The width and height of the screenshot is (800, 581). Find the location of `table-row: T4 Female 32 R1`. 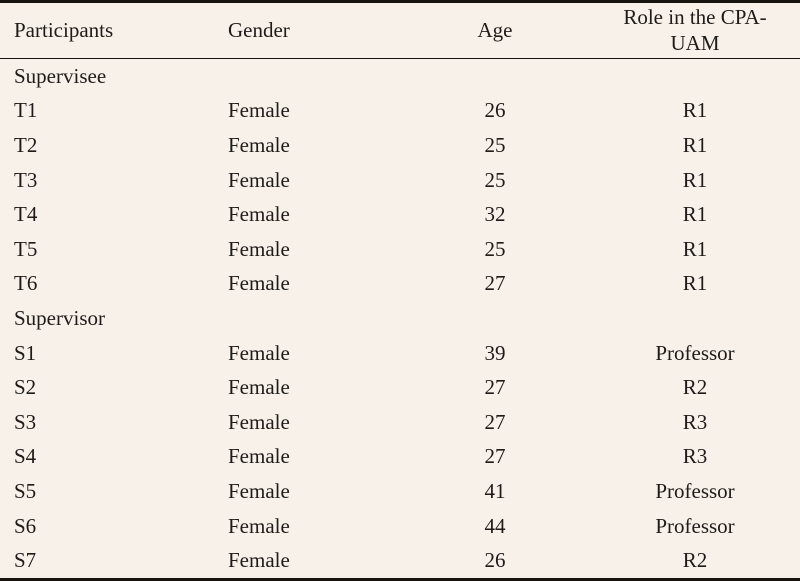

table-row: T4 Female 32 R1 is located at coordinates (400, 214).